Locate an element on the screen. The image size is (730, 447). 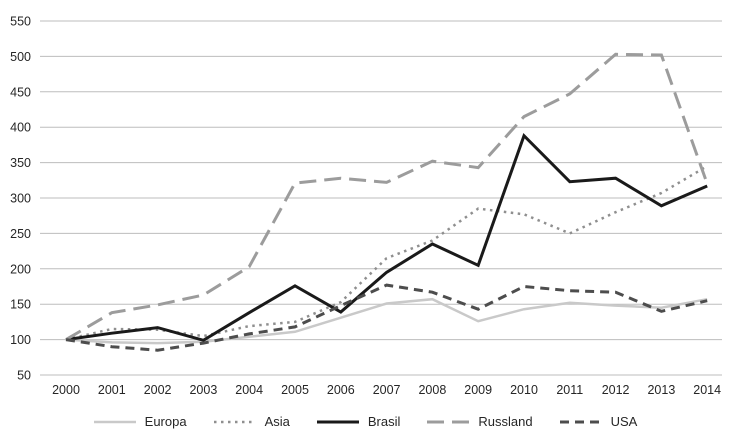
x-tick-label: 2007 is located at coordinates (387, 390).